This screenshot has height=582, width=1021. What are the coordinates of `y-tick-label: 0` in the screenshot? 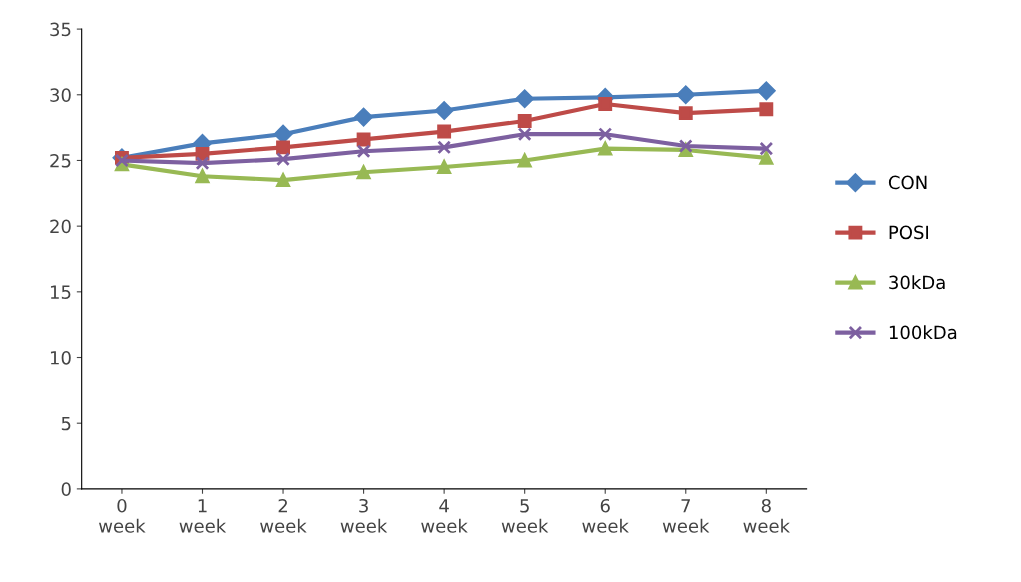 It's located at (66, 489).